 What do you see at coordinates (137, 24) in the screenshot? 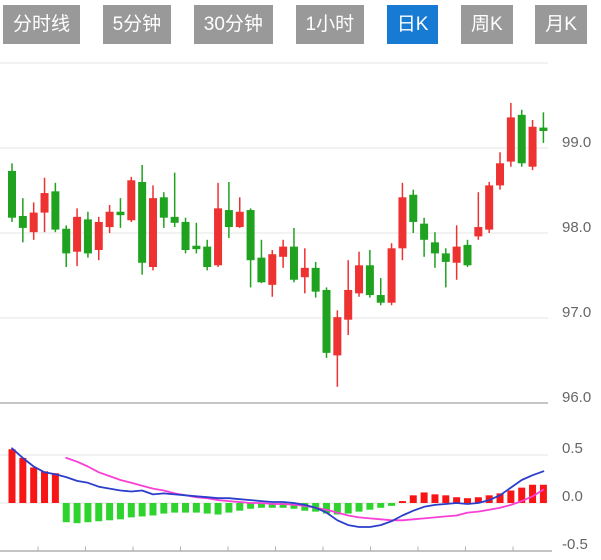
I see `tab-5min: 5分钟` at bounding box center [137, 24].